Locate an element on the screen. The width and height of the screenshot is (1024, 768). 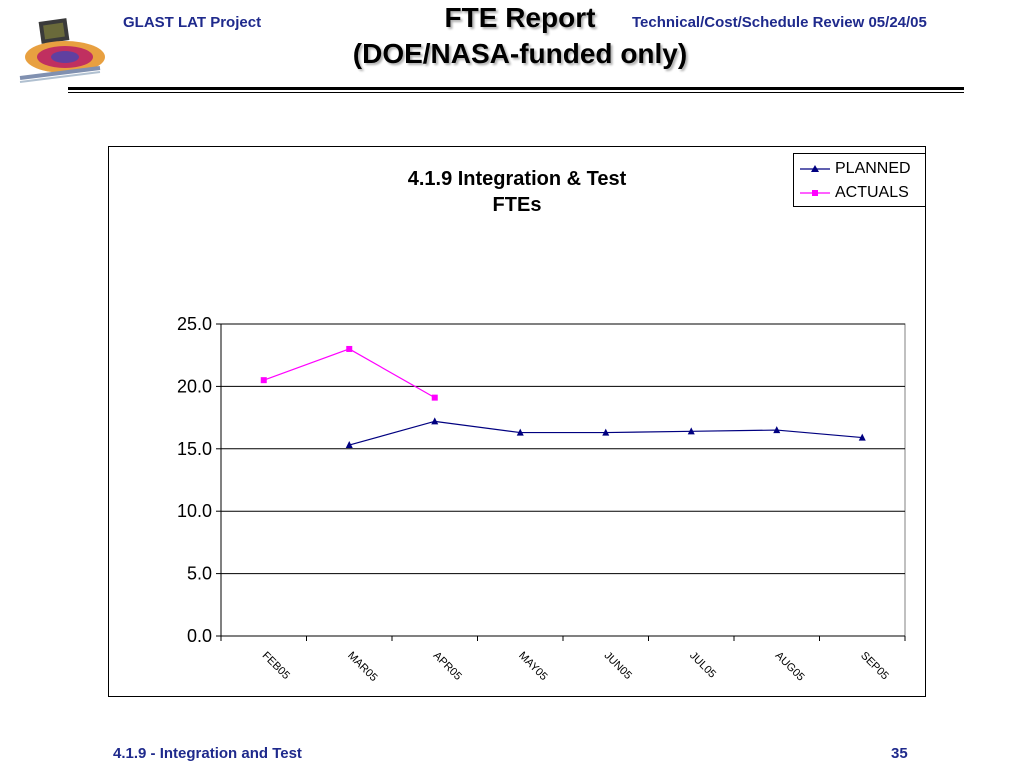
x-tick-label: JUN05 is located at coordinates (618, 666).